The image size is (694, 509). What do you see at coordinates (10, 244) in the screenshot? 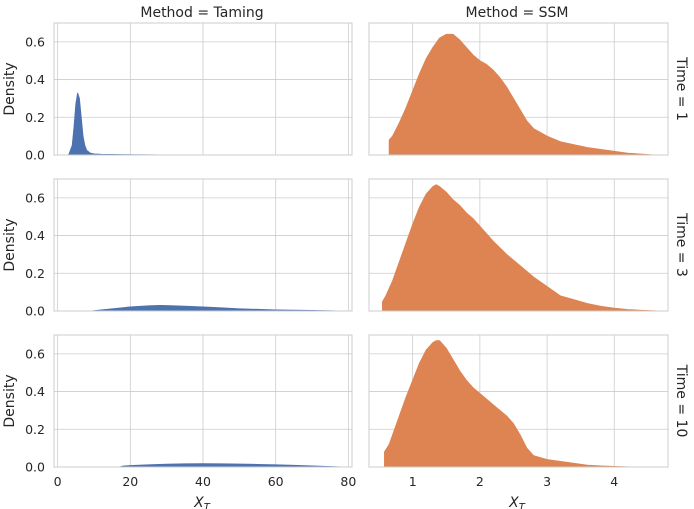
I see `y-axis-label-row-3: Density` at bounding box center [10, 244].